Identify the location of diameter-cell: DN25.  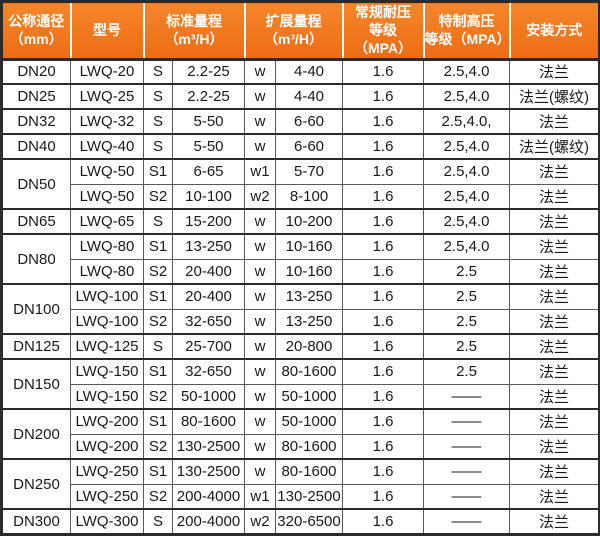
(36, 96).